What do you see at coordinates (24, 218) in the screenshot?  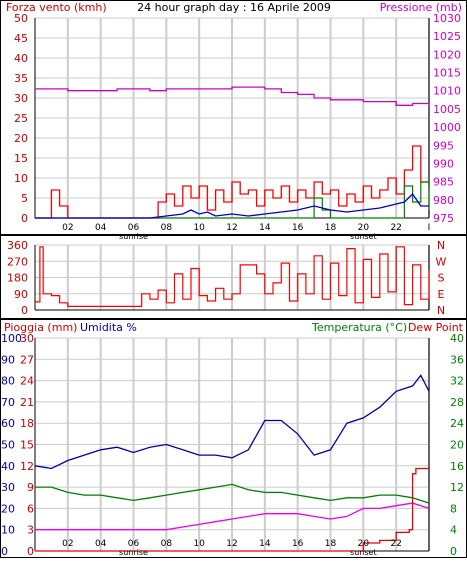 I see `wind-tick-label: 0` at bounding box center [24, 218].